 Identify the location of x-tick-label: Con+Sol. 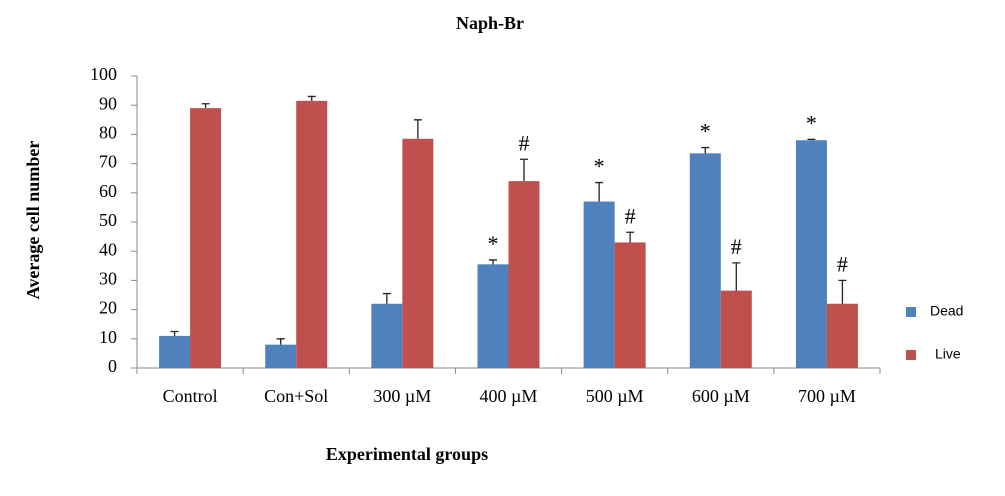
(296, 396).